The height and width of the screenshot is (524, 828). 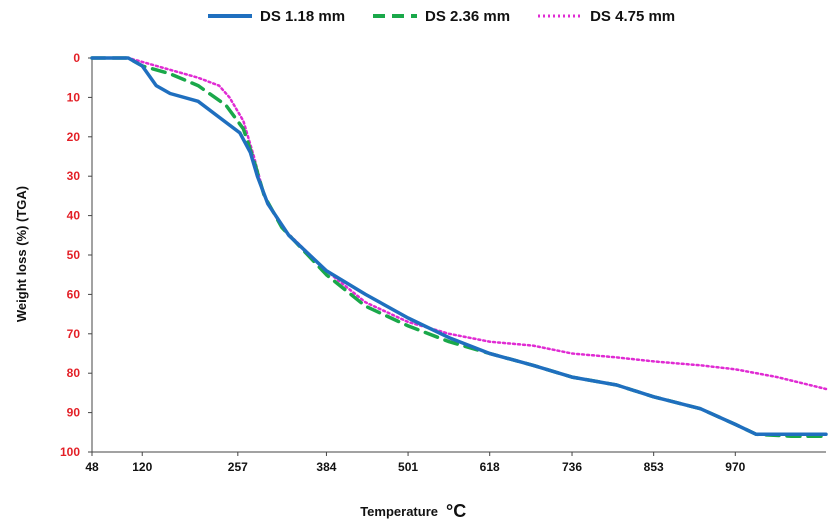 I want to click on x-tick-label: 618, so click(x=490, y=467).